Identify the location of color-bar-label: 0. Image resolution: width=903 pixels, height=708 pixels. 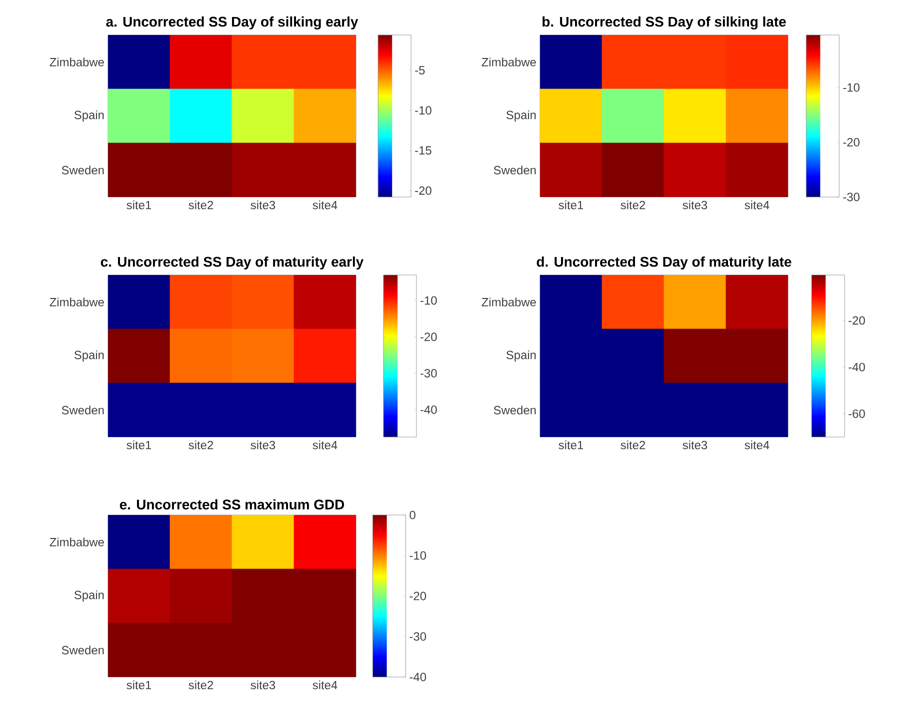
(413, 515).